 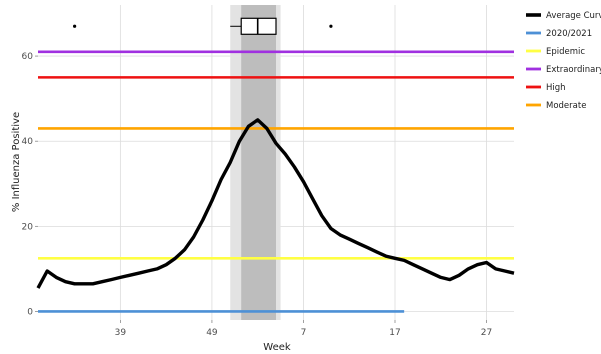 I want to click on legend-item: 2020/2021, so click(x=559, y=34).